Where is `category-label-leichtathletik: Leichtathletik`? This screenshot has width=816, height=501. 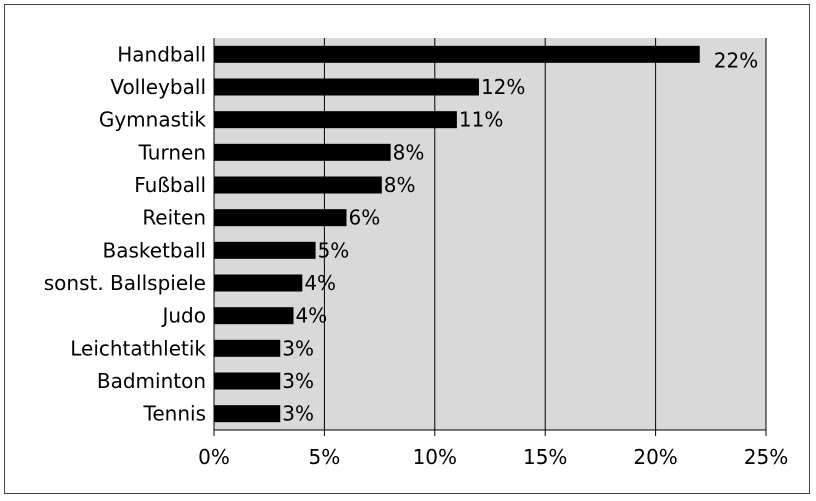 category-label-leichtathletik: Leichtathletik is located at coordinates (138, 348).